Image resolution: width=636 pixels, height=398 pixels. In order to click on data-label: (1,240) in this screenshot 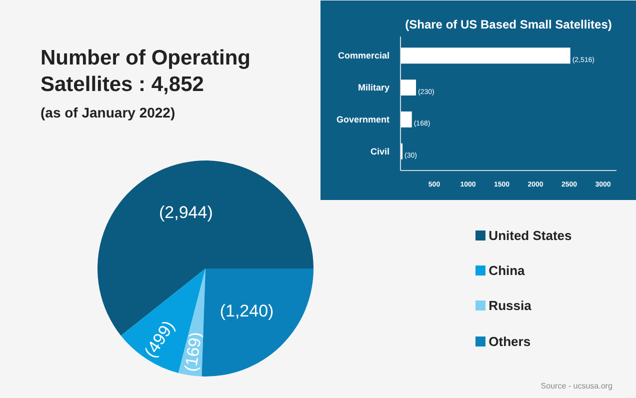, I will do `click(247, 311)`.